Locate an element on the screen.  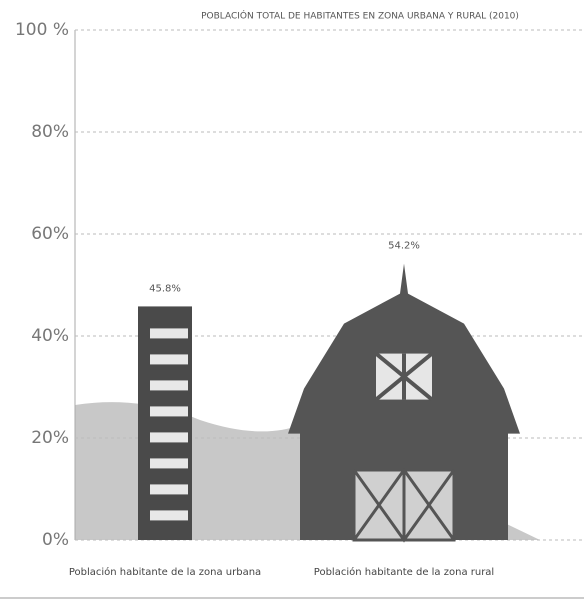
x-tick-label: Población habitante de la zona urbana is located at coordinates (165, 572).